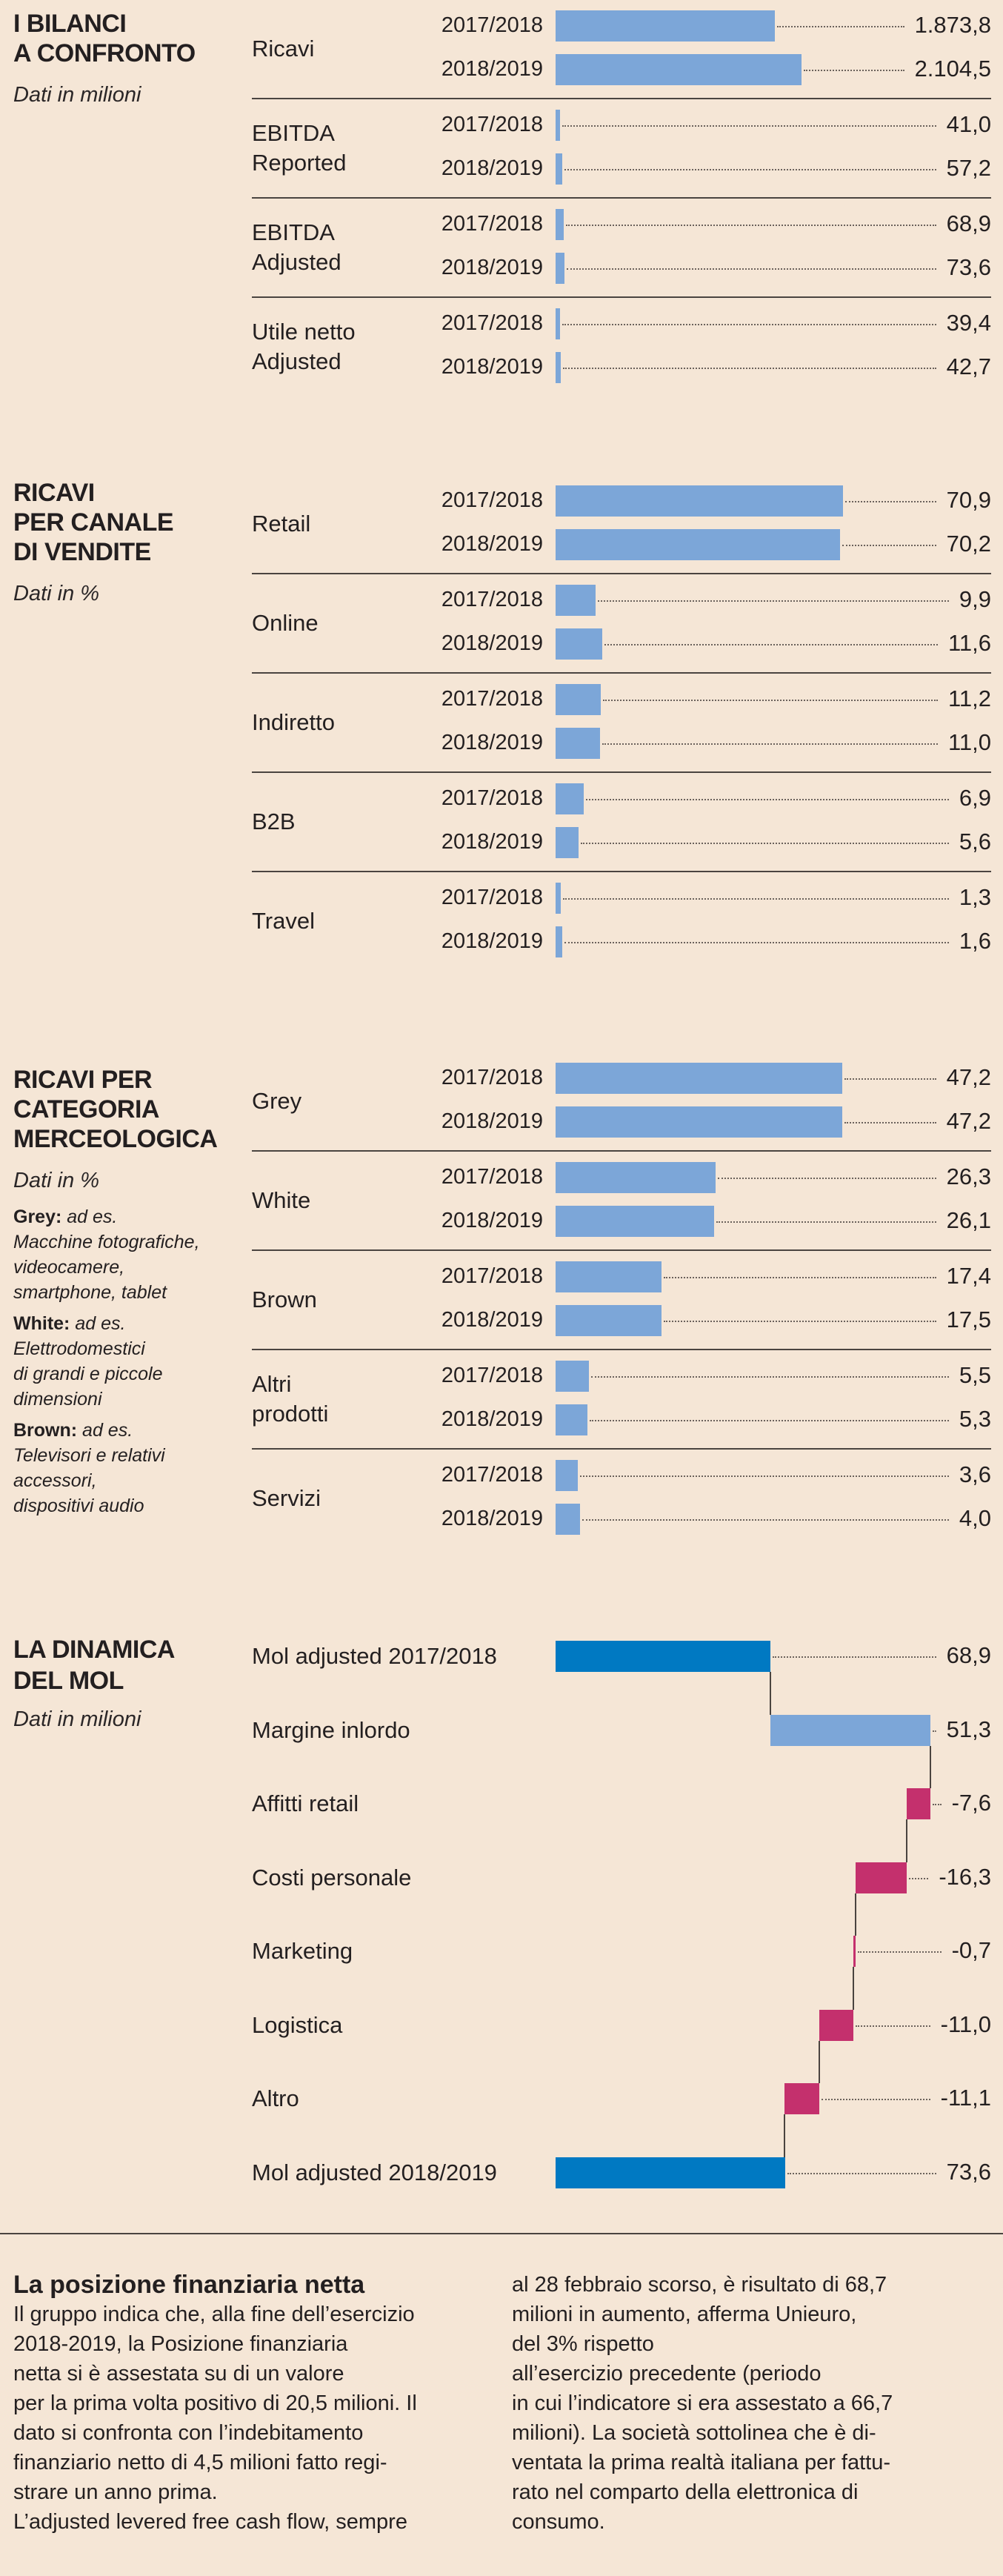 This screenshot has height=2576, width=1003. What do you see at coordinates (302, 1951) in the screenshot?
I see `waterfall-label: Marketing` at bounding box center [302, 1951].